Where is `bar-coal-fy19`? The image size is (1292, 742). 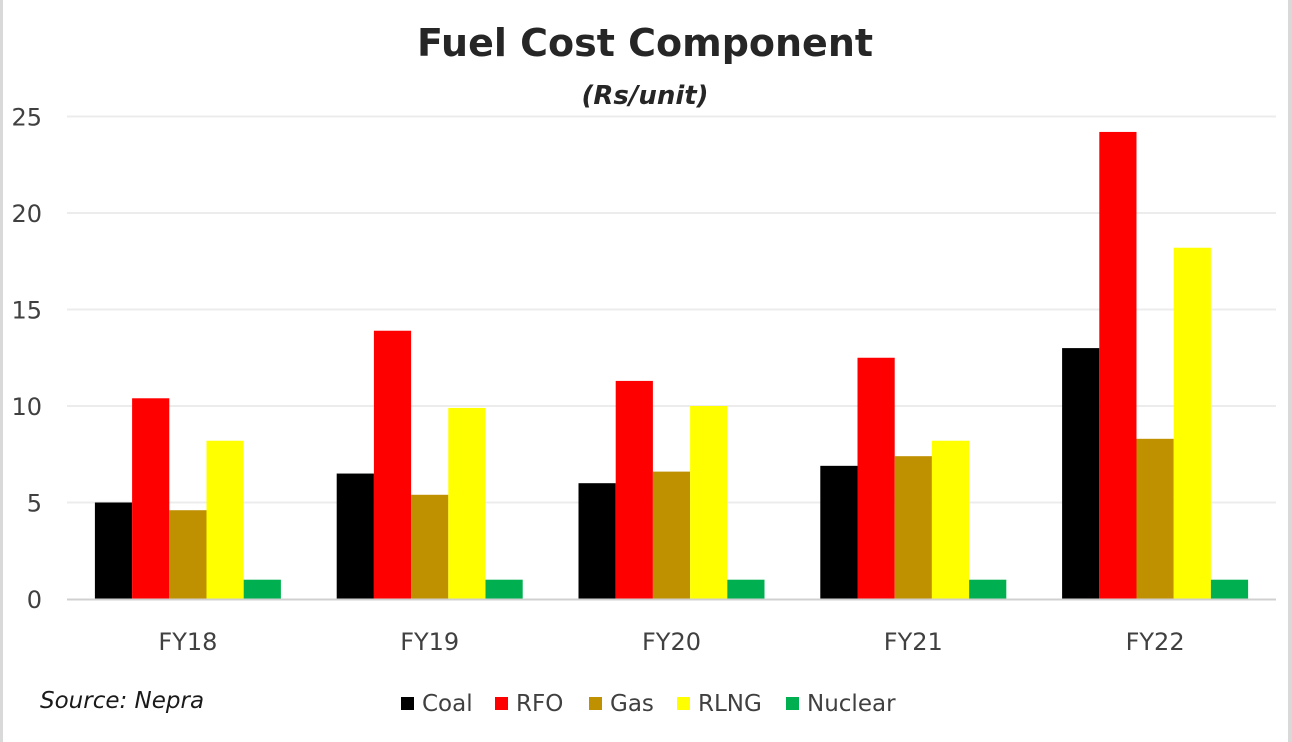 bar-coal-fy19 is located at coordinates (355, 536).